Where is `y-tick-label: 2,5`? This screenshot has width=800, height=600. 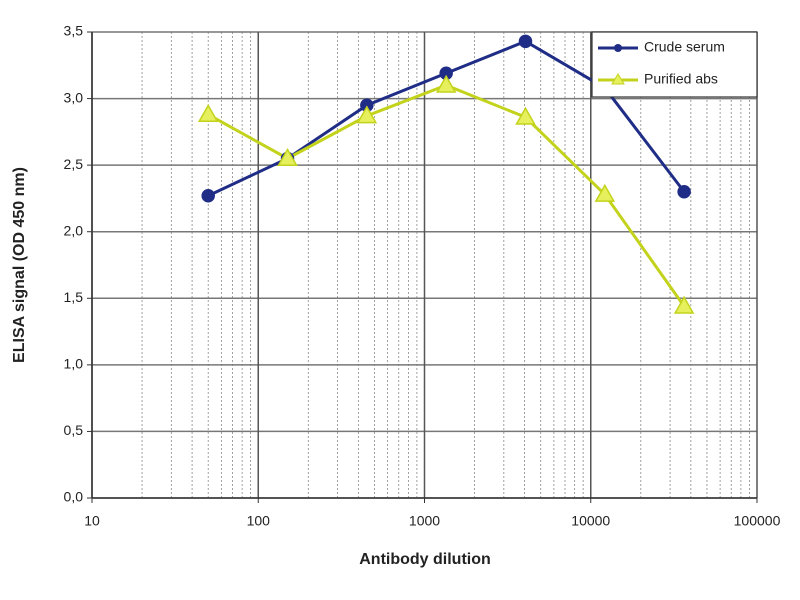
y-tick-label: 2,5 is located at coordinates (74, 164).